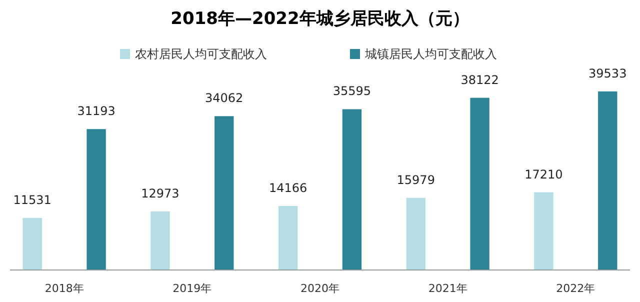  I want to click on legend-label: 城镇居民人均可支配收入, so click(430, 54).